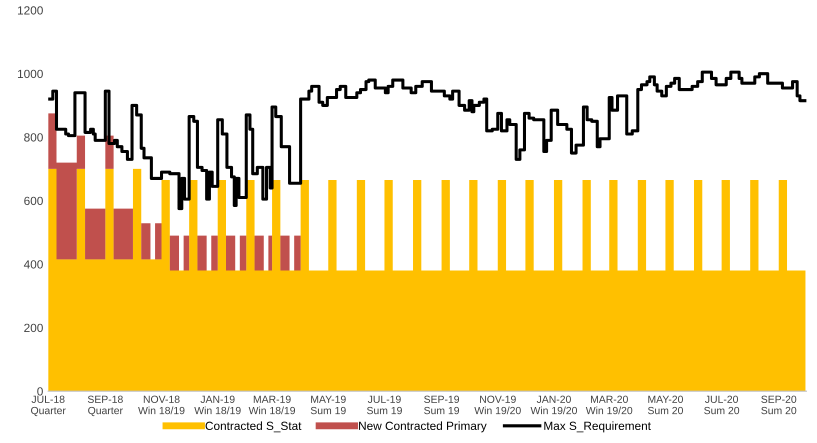 The width and height of the screenshot is (817, 443). Describe the element at coordinates (161, 405) in the screenshot. I see `x-tick-label: NOV-18 Win 18/19` at that location.